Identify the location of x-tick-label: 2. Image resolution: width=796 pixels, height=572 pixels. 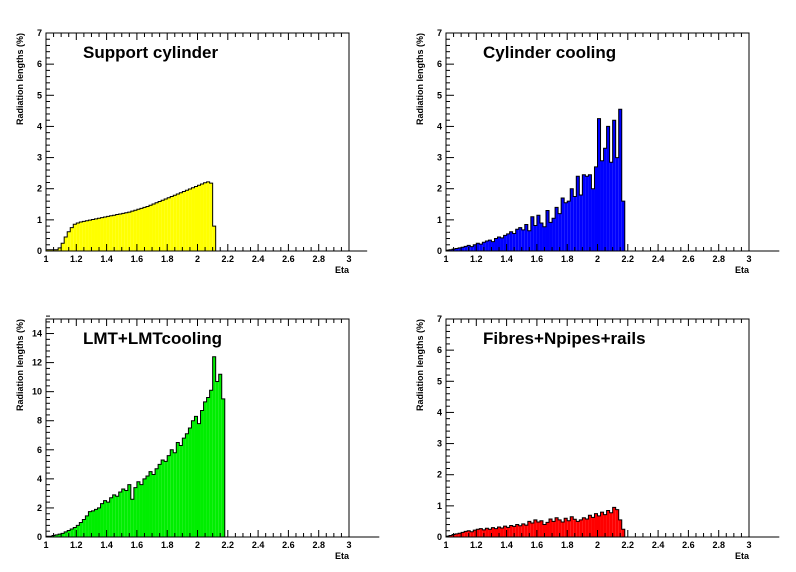
(197, 545).